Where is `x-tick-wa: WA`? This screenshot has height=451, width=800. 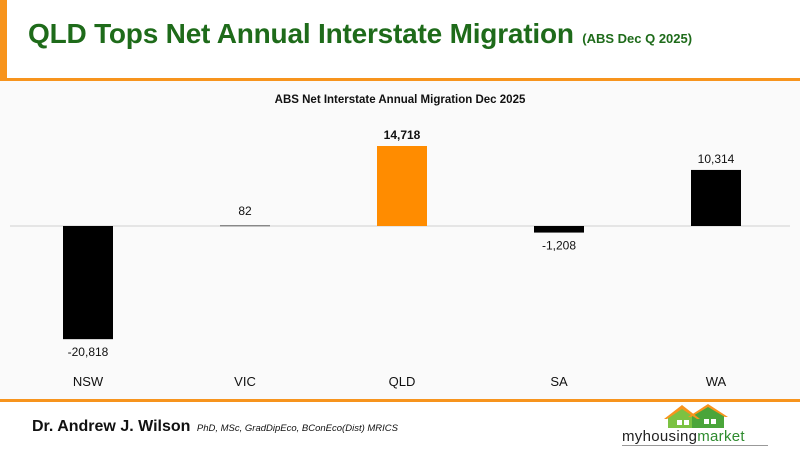 x-tick-wa: WA is located at coordinates (716, 381).